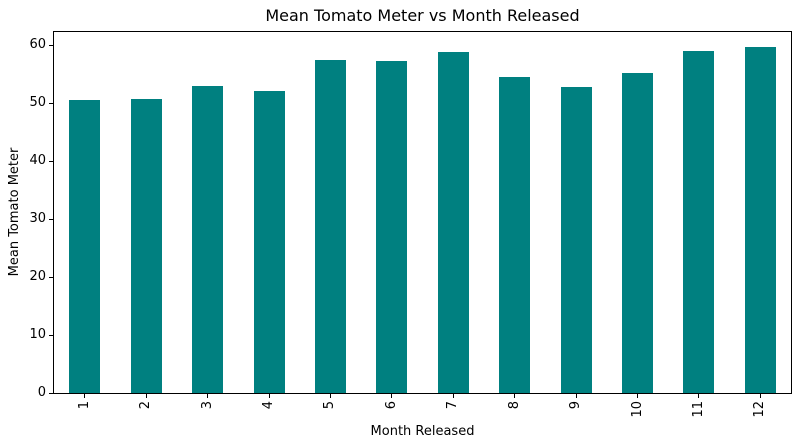 Image resolution: width=800 pixels, height=448 pixels. What do you see at coordinates (37, 103) in the screenshot?
I see `y-tick-label: 50` at bounding box center [37, 103].